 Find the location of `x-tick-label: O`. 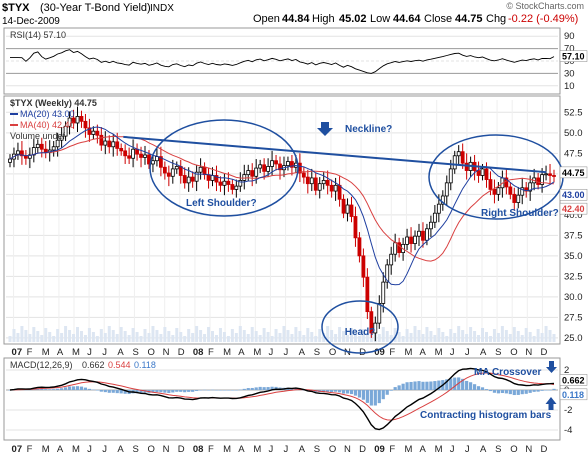

x-tick-label: O is located at coordinates (151, 352).